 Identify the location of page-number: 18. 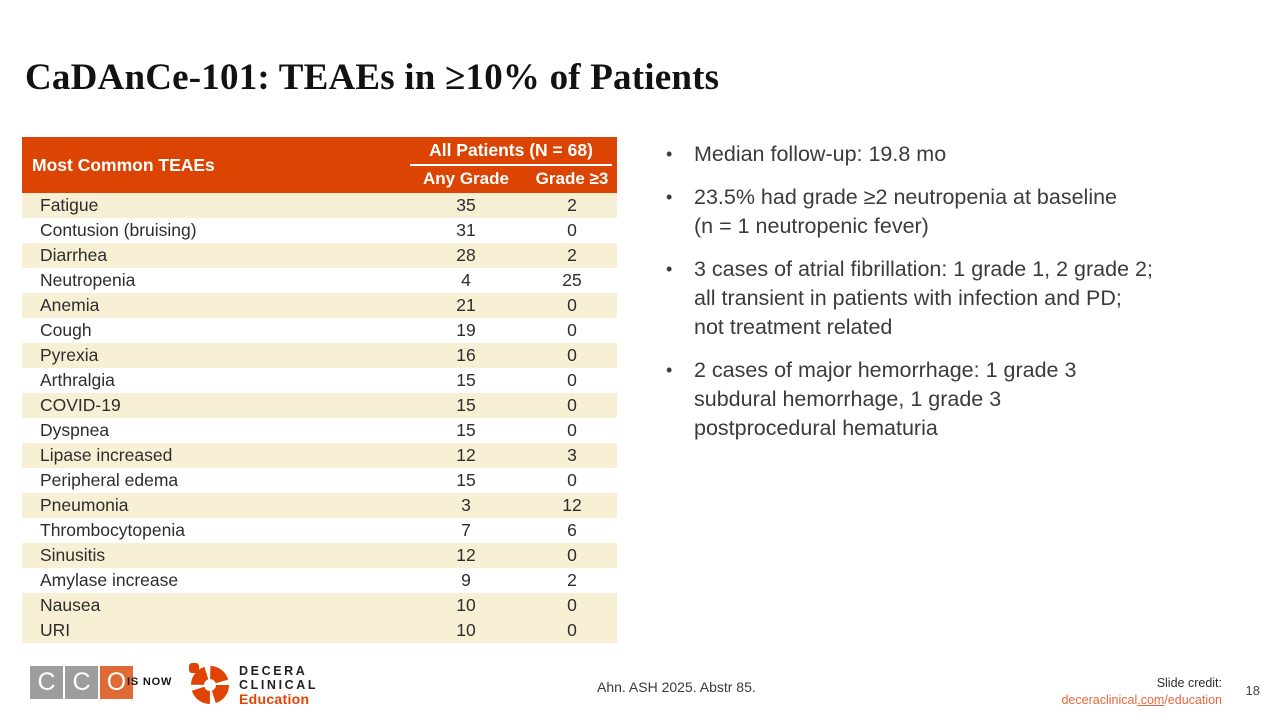
(1252, 690).